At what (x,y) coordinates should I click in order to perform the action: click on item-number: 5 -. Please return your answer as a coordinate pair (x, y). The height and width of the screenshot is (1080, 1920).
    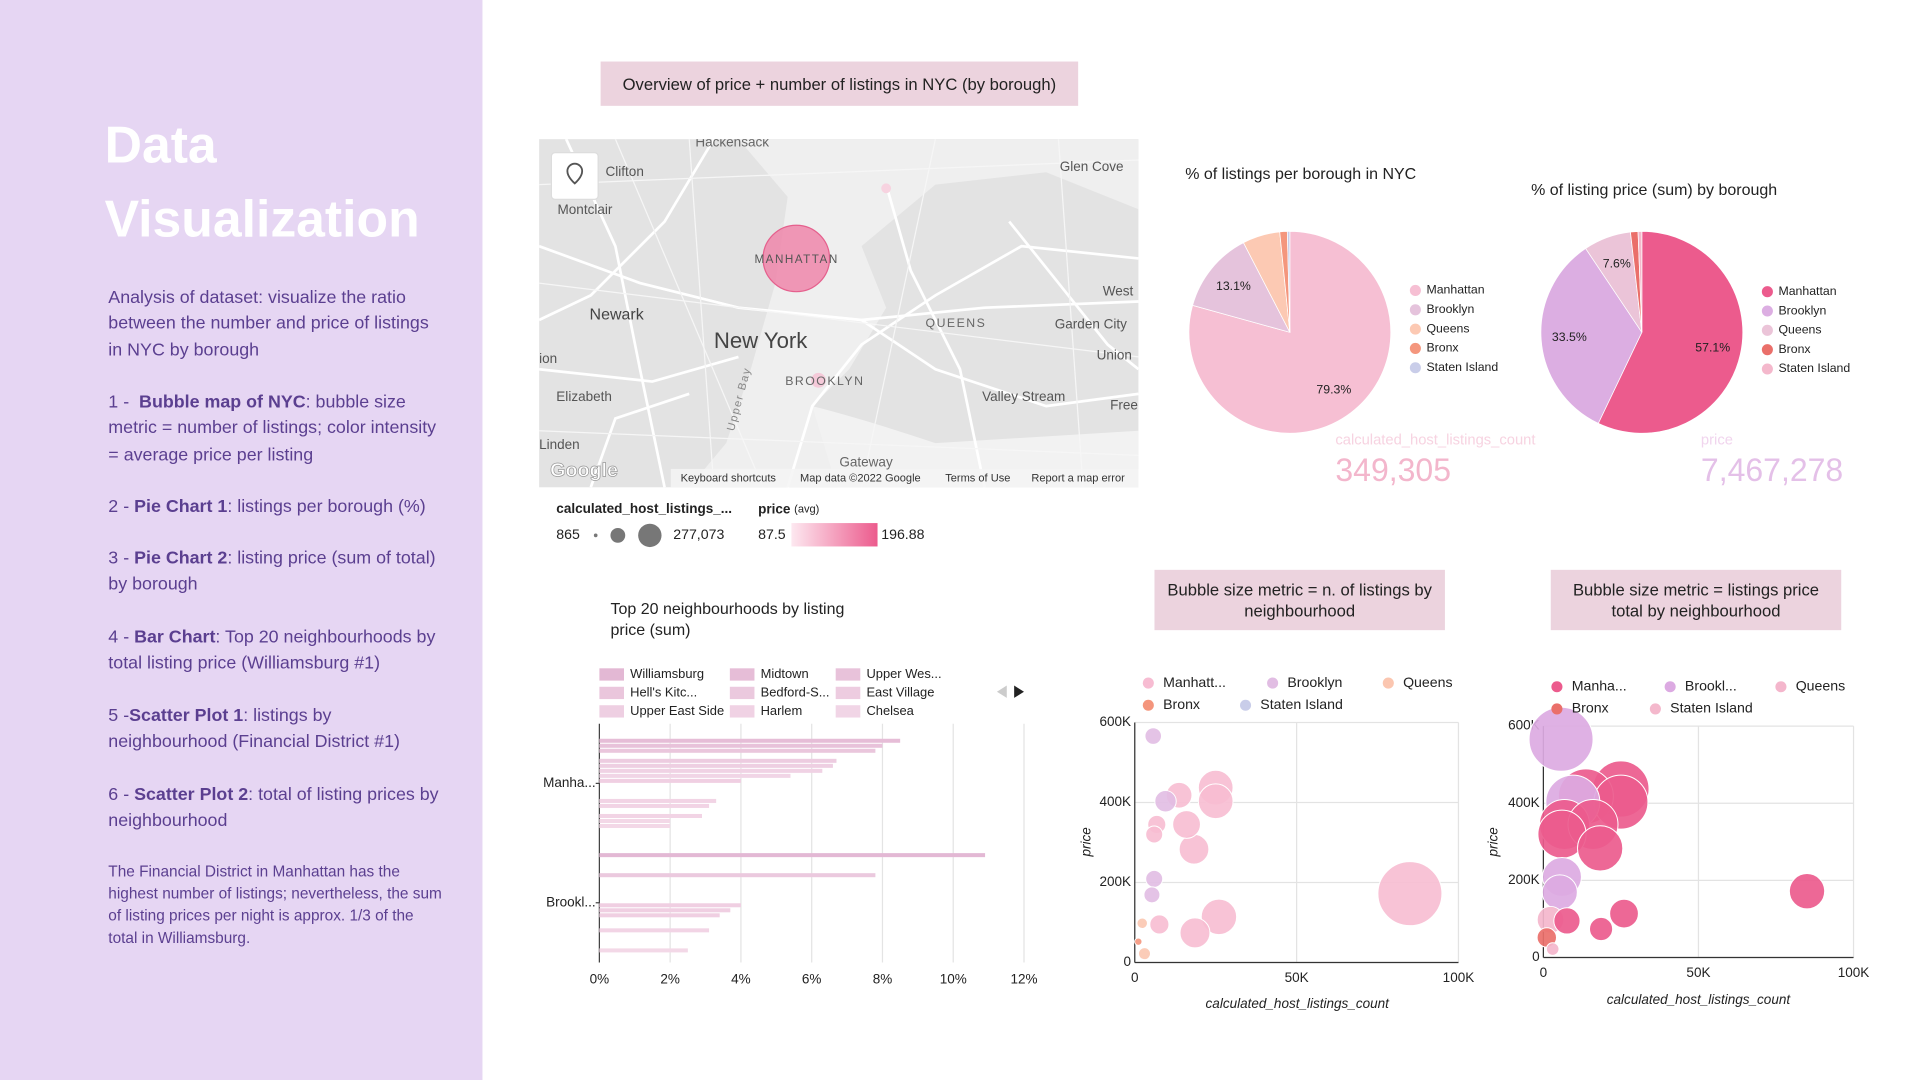
    Looking at the image, I should click on (119, 716).